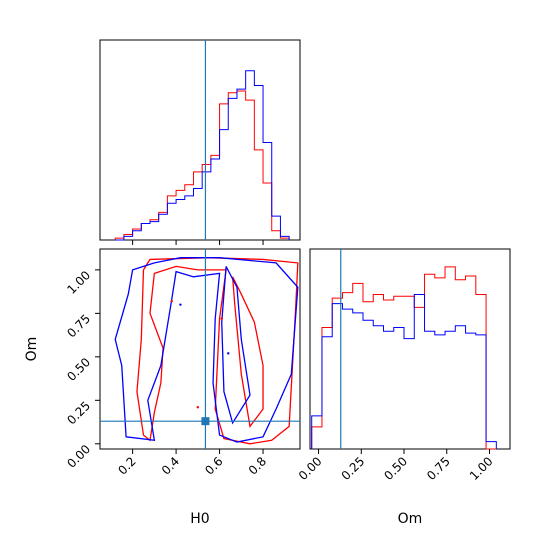 This screenshot has height=550, width=550. I want to click on h0-xtick-label-2: 0.6, so click(213, 465).